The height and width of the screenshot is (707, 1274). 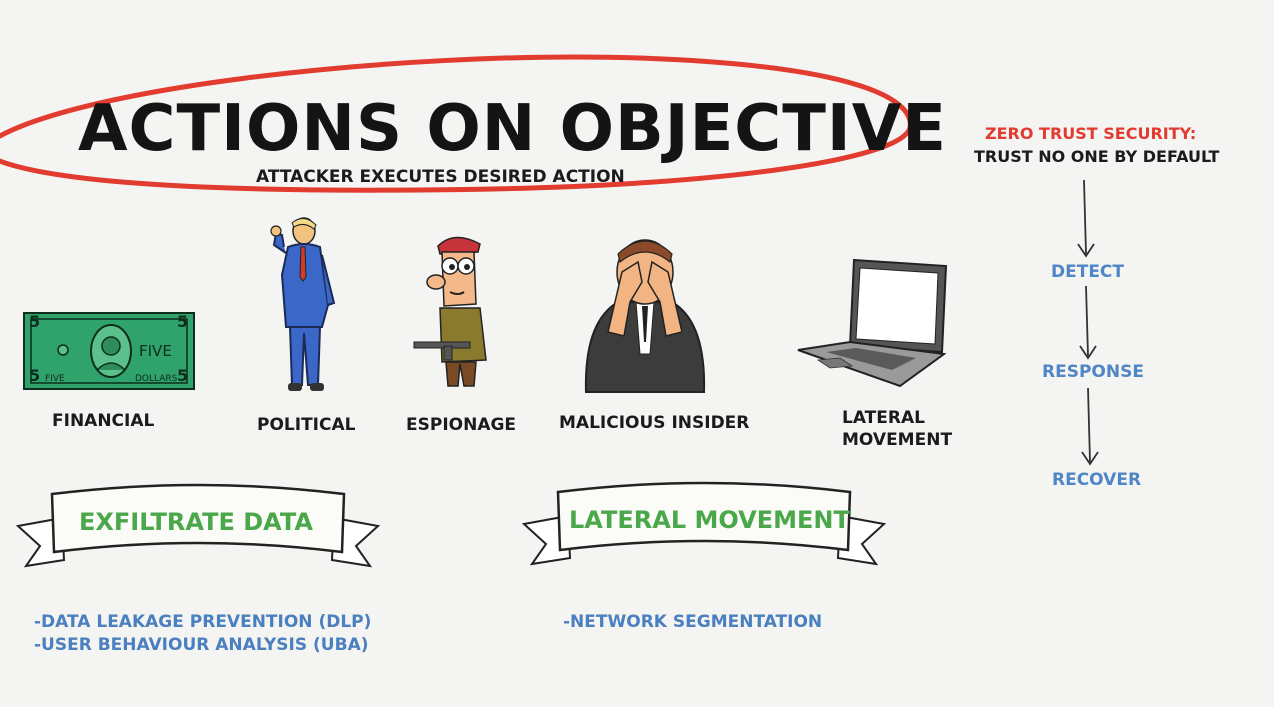 What do you see at coordinates (201, 645) in the screenshot?
I see `bullet-uba: -USER BEHAVIOUR ANALYSIS (UBA)` at bounding box center [201, 645].